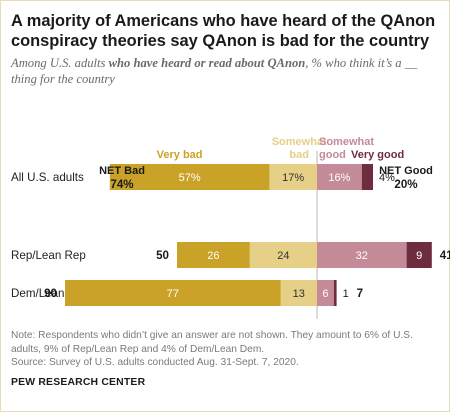  What do you see at coordinates (332, 155) in the screenshot?
I see `legend-label-somewhat-good-line-2: good` at bounding box center [332, 155].